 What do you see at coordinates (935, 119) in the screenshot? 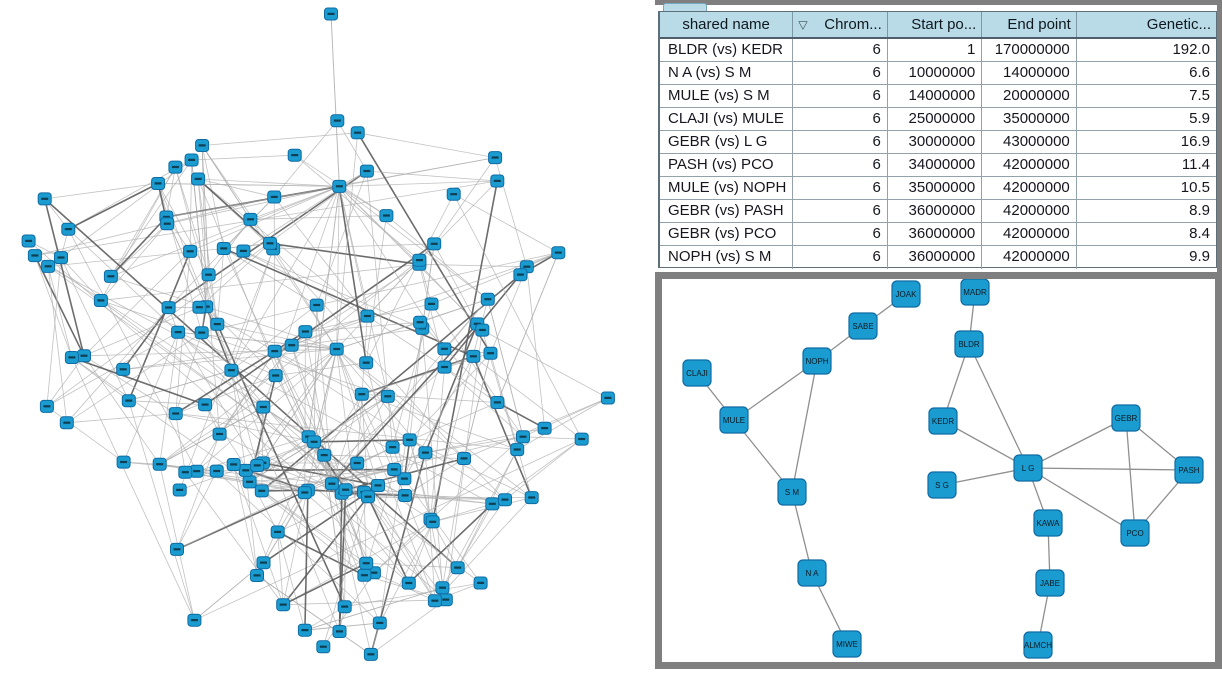
I see `cell-start_point: 25000000` at bounding box center [935, 119].